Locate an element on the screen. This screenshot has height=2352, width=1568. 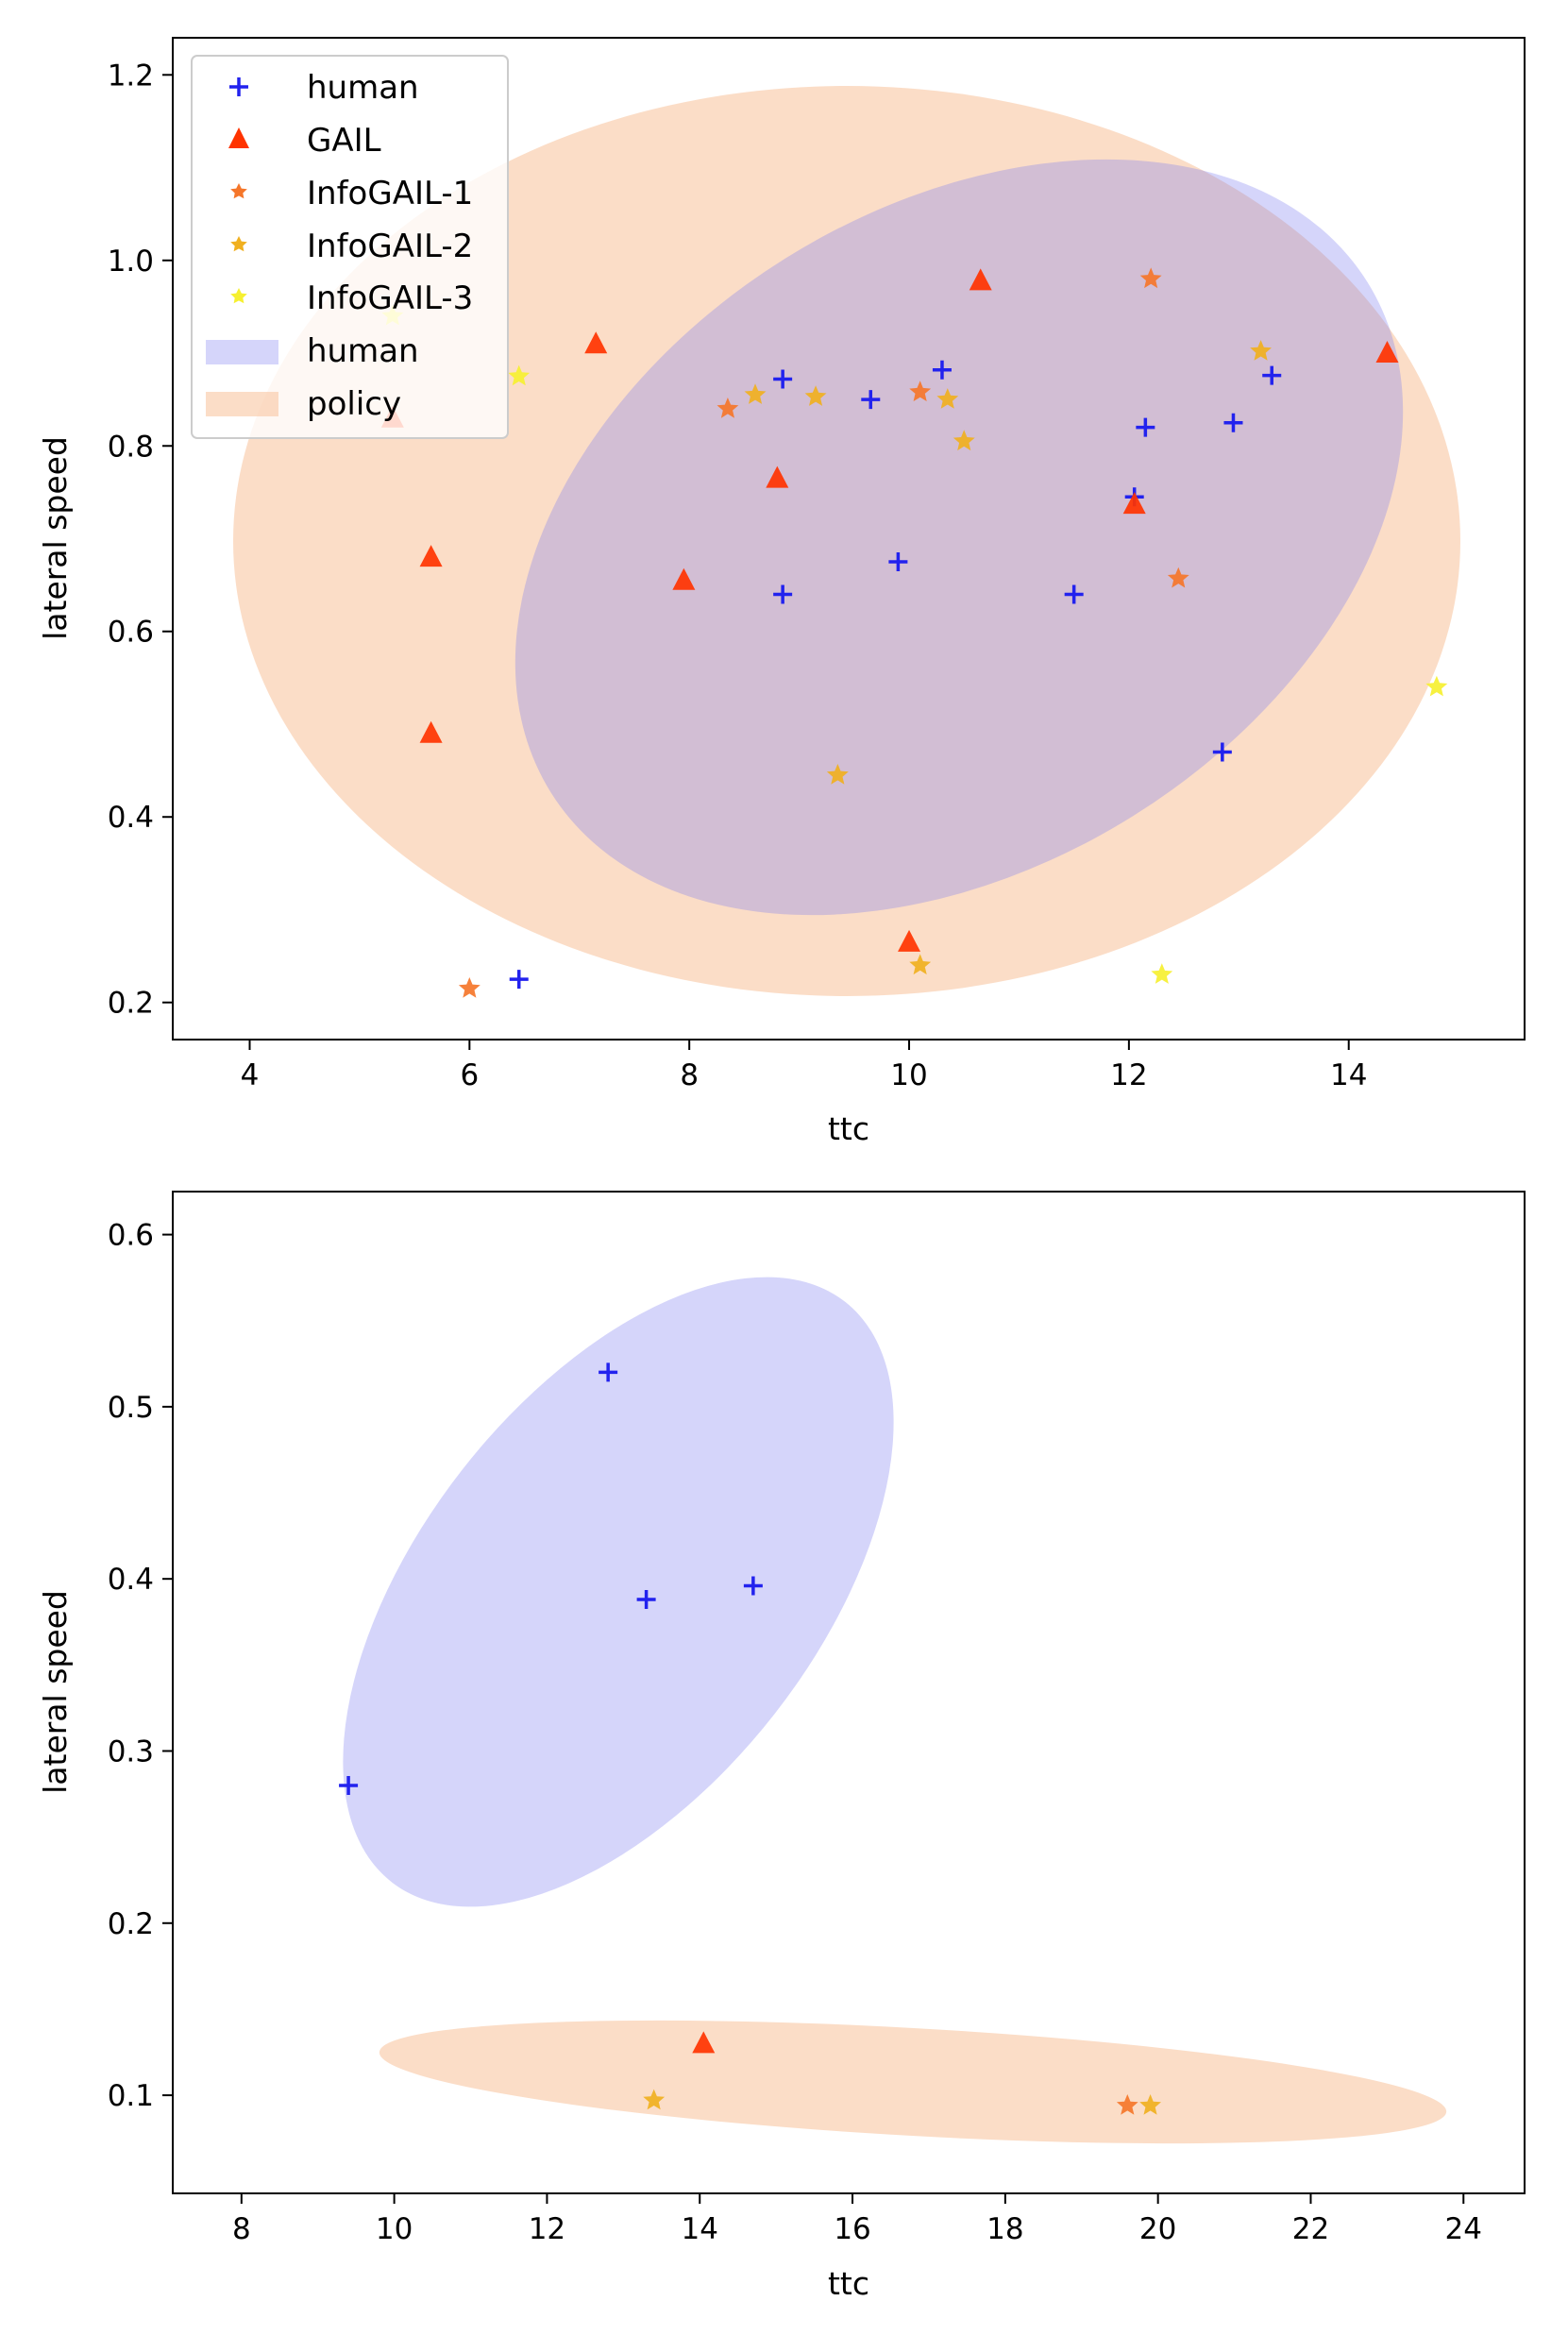
top-y-axis-label: lateral speed is located at coordinates (55, 538).